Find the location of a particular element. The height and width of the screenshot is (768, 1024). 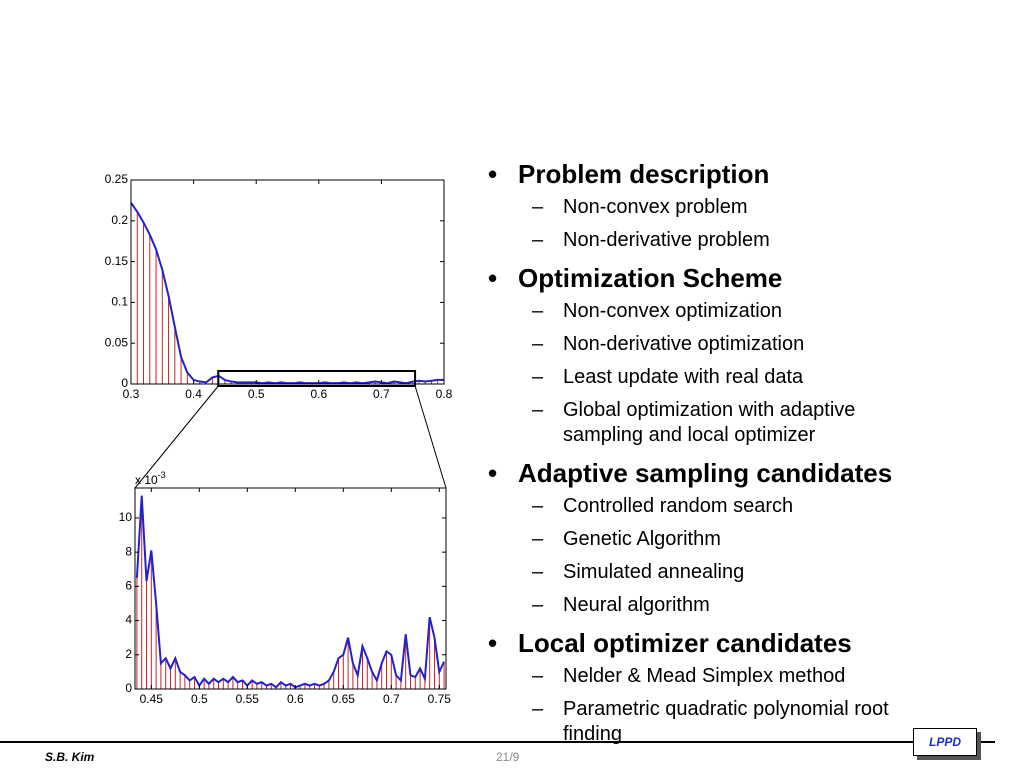

y-axis-label: x 10-3 is located at coordinates (150, 478).